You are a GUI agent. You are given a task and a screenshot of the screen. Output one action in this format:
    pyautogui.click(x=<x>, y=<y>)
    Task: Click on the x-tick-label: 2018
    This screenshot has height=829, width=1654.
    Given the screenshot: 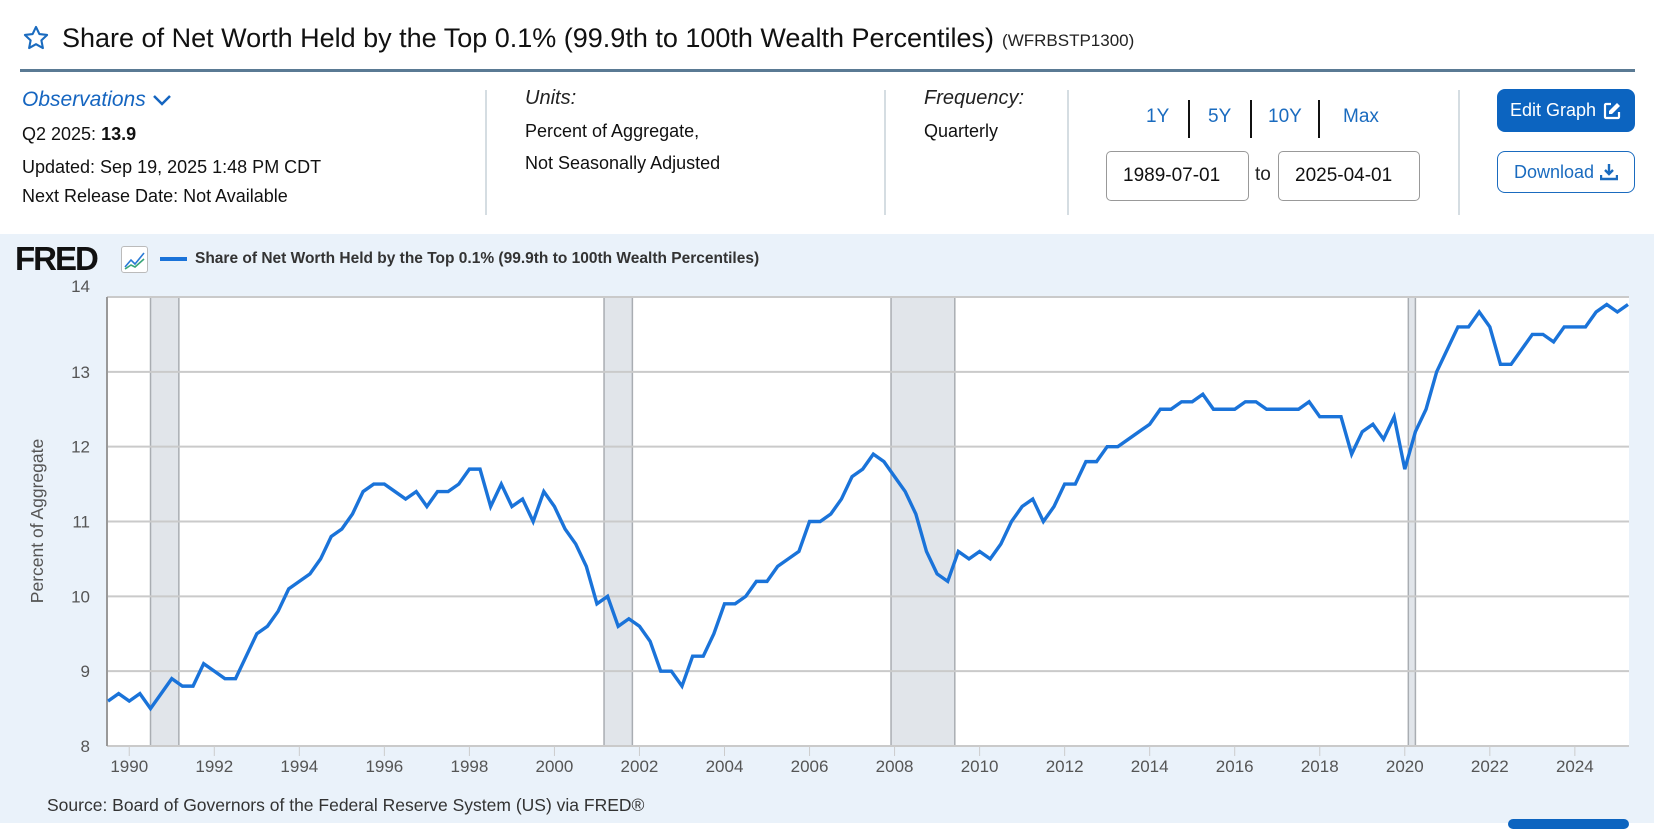 What is the action you would take?
    pyautogui.click(x=1320, y=766)
    